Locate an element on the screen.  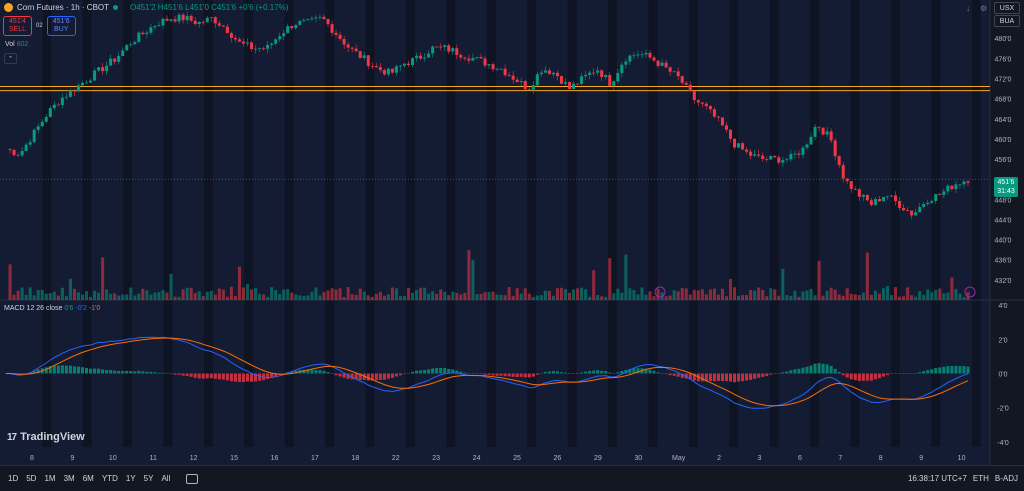
session-toggle: ETH is located at coordinates (980, 478).